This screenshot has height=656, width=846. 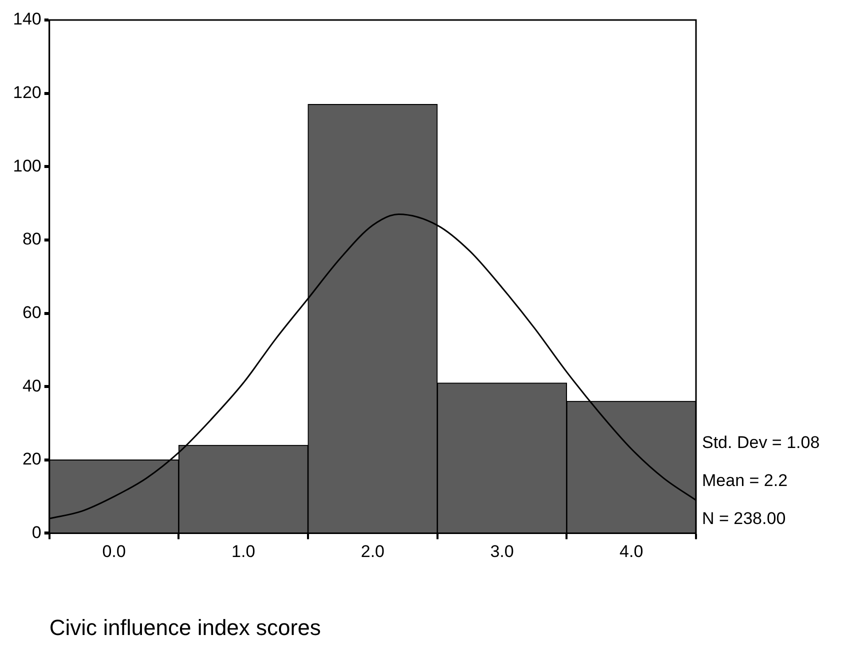 I want to click on text: Std. Dev = 1.08, so click(x=761, y=442).